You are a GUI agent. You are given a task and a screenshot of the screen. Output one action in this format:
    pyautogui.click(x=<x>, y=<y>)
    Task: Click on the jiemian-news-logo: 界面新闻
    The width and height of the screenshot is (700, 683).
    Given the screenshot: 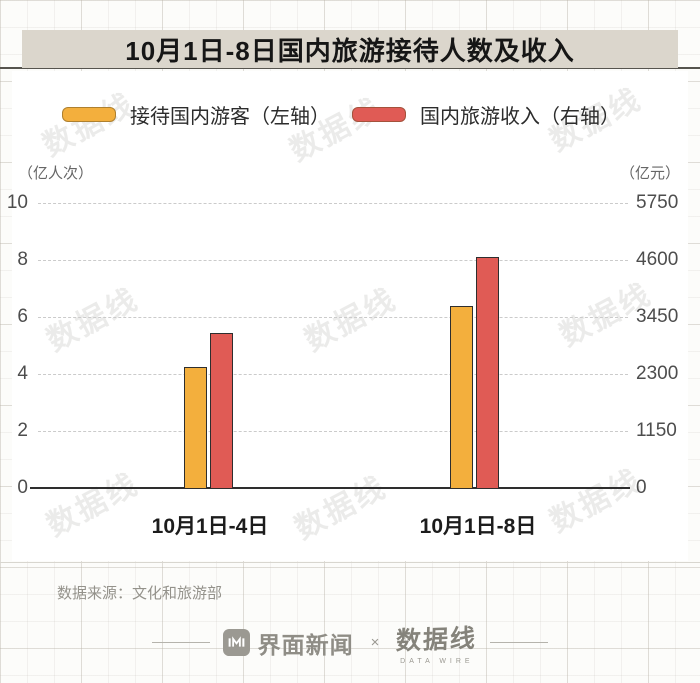 What is the action you would take?
    pyautogui.click(x=288, y=643)
    